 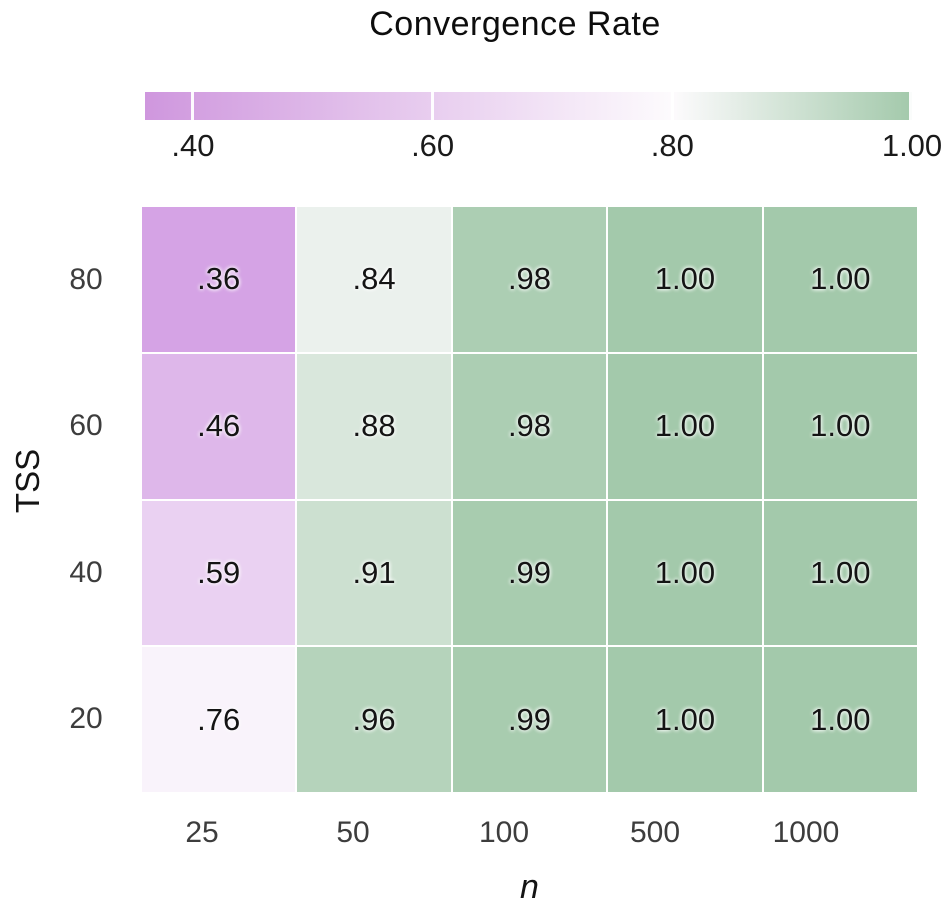 What do you see at coordinates (840, 426) in the screenshot?
I see `heatmap-cell-tss60-n1000: 1.00` at bounding box center [840, 426].